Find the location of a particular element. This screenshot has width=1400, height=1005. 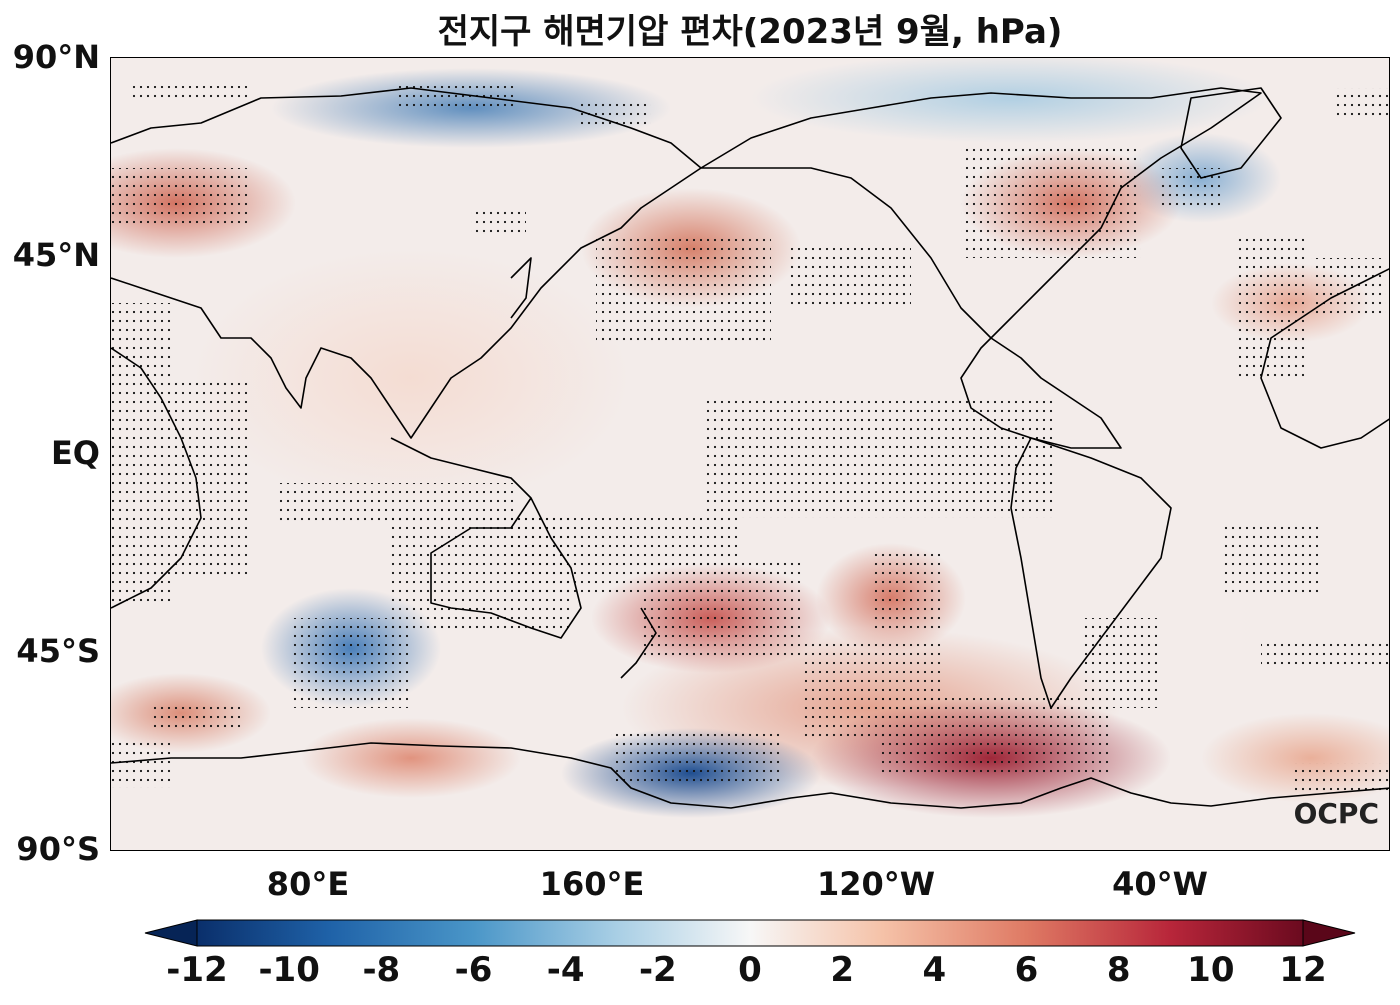

colorbar-tick-label: -12 is located at coordinates (197, 970).